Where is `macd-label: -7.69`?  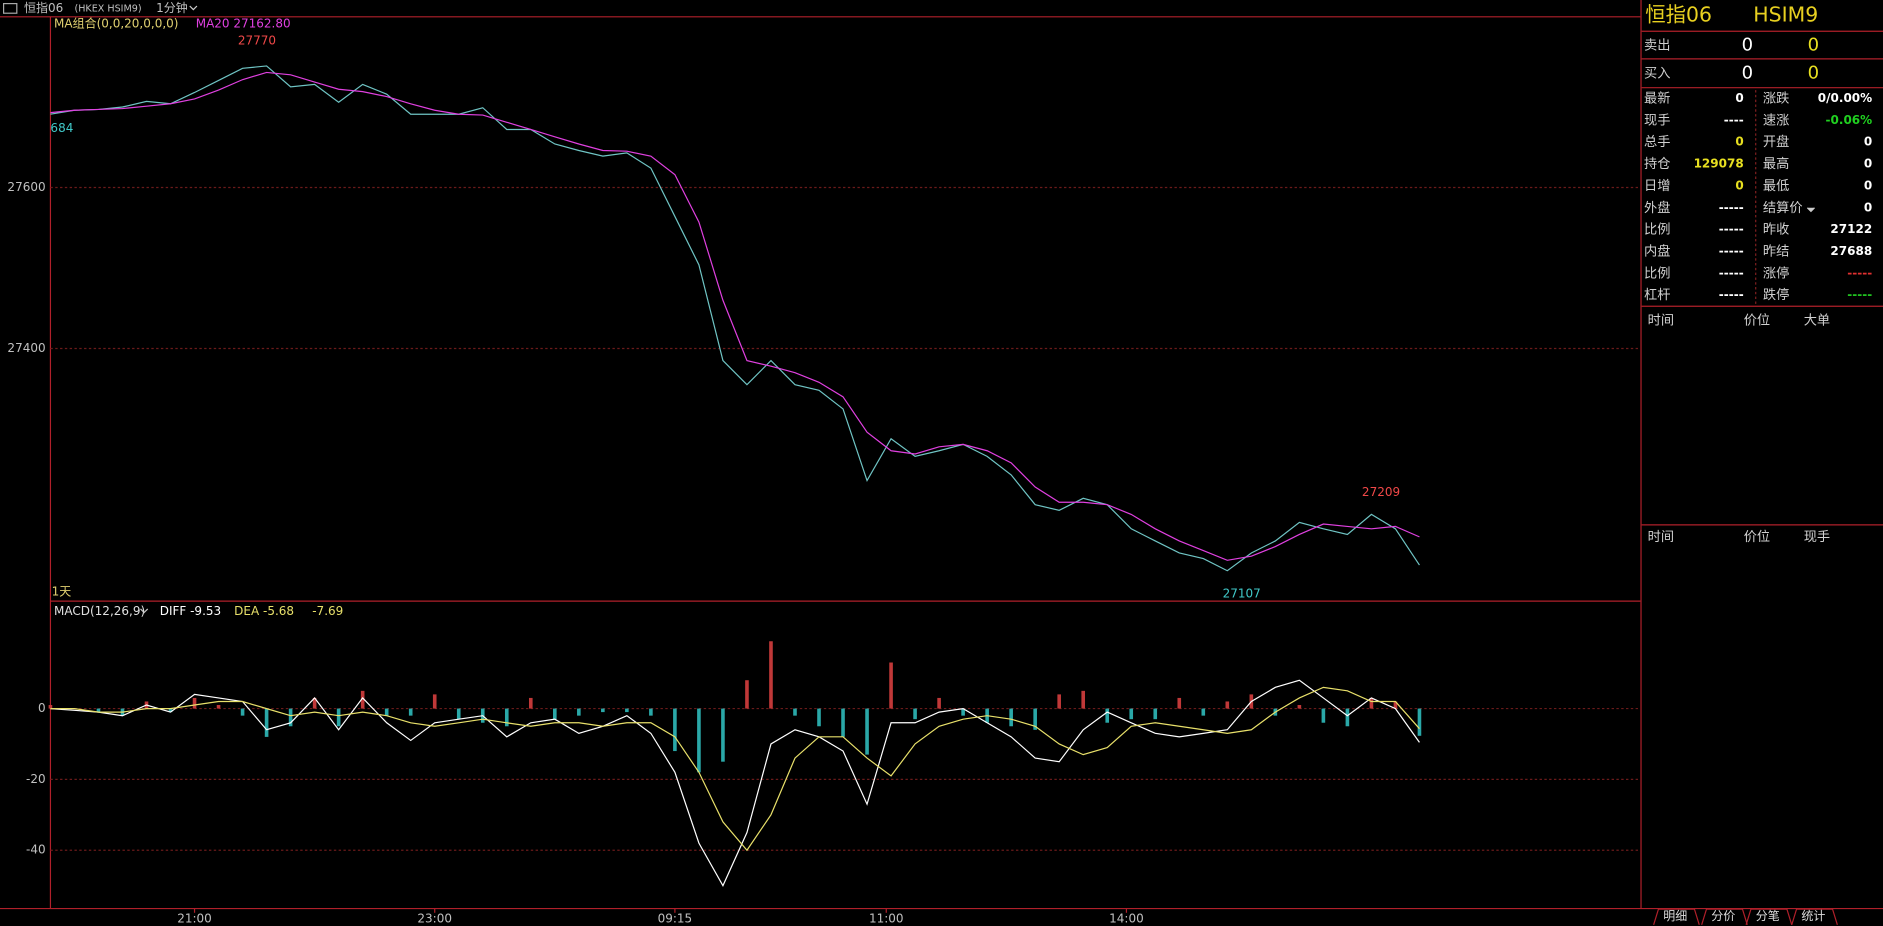 macd-label: -7.69 is located at coordinates (327, 611).